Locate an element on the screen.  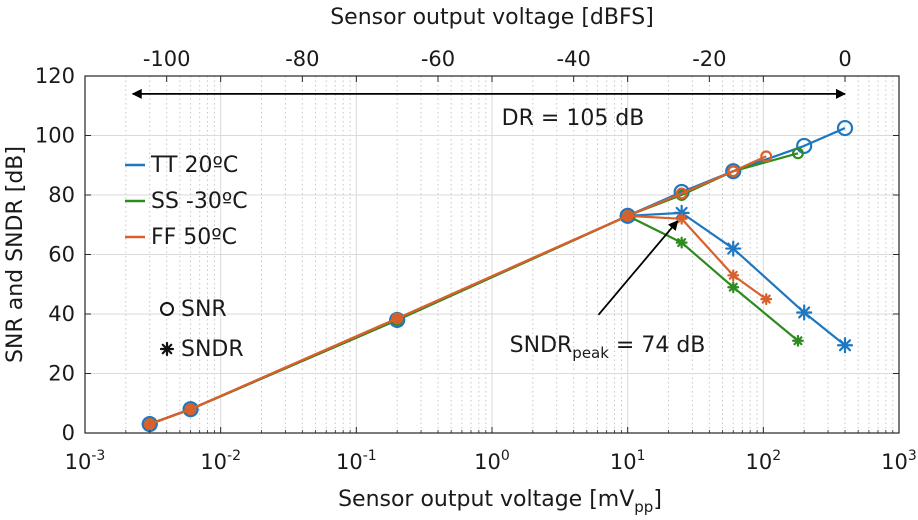
x-tick-label: 10³ is located at coordinates (899, 461).